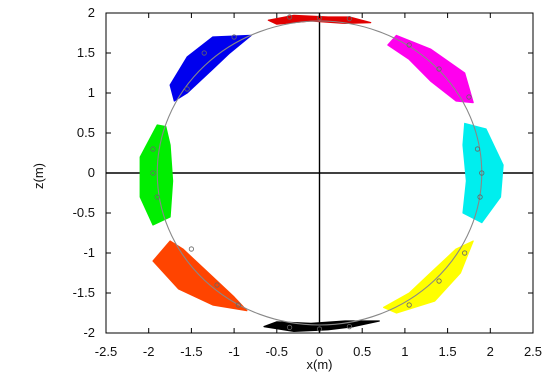 The width and height of the screenshot is (553, 373). What do you see at coordinates (89, 252) in the screenshot?
I see `y-tick-label: -1` at bounding box center [89, 252].